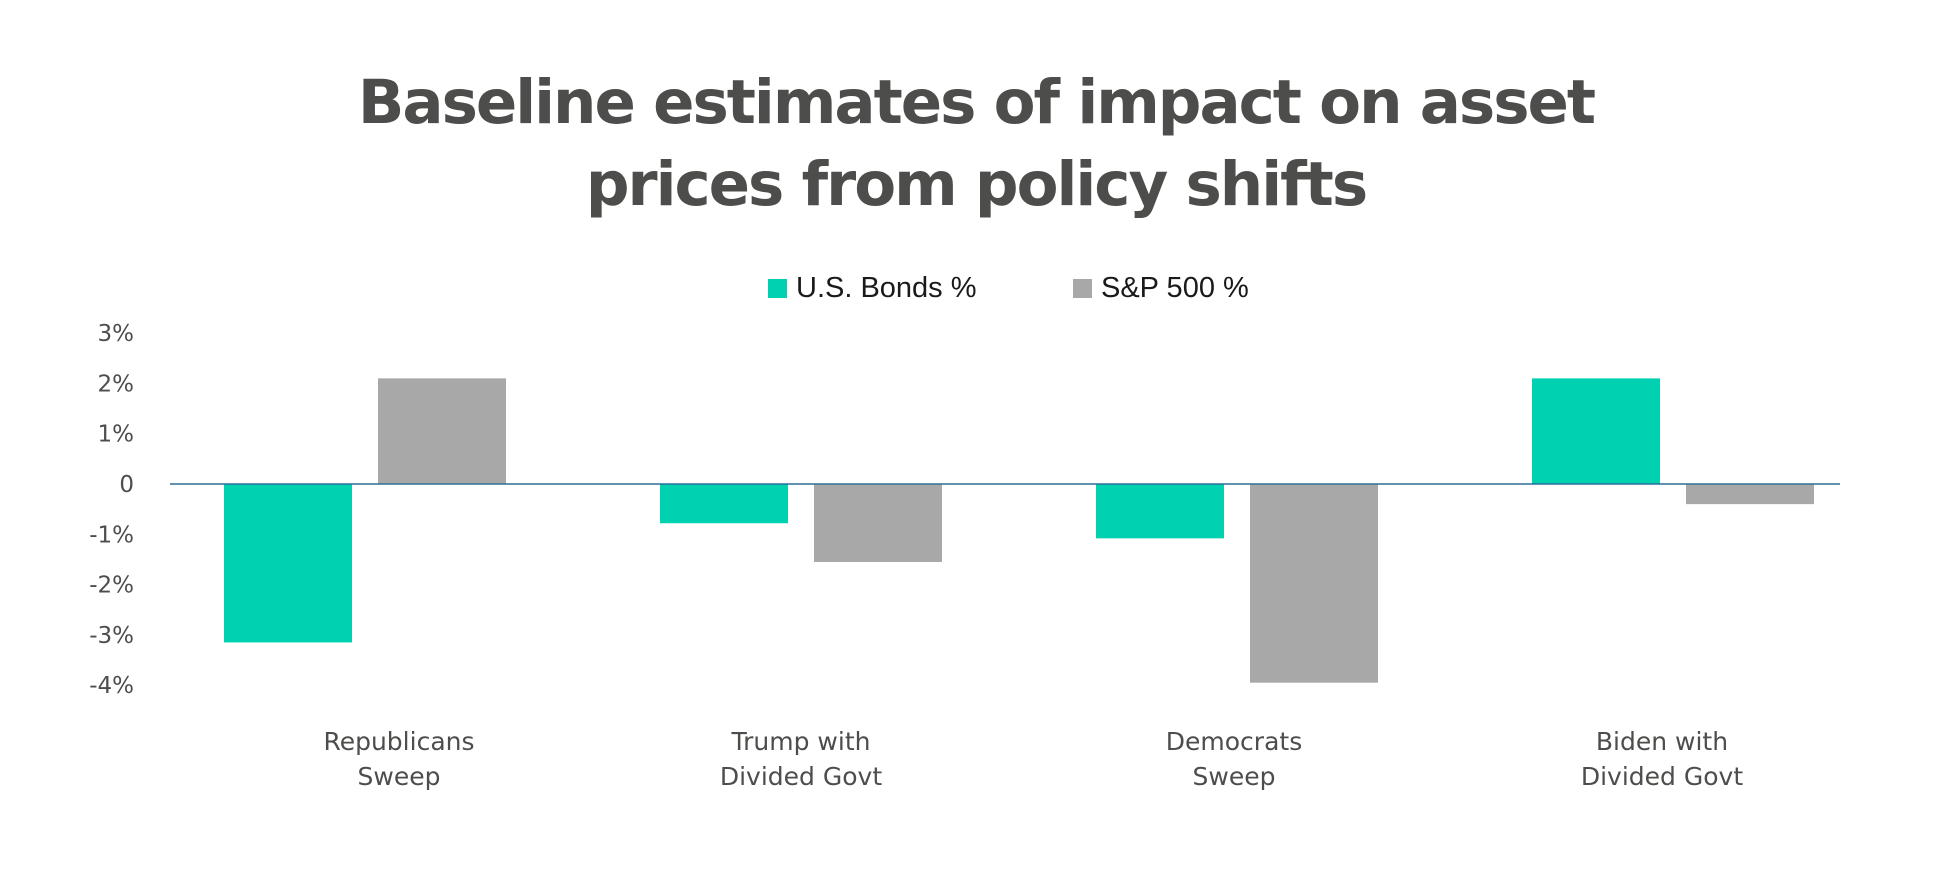 This screenshot has width=1952, height=873. I want to click on legend-label-us-bonds: U.S. Bonds %, so click(886, 287).